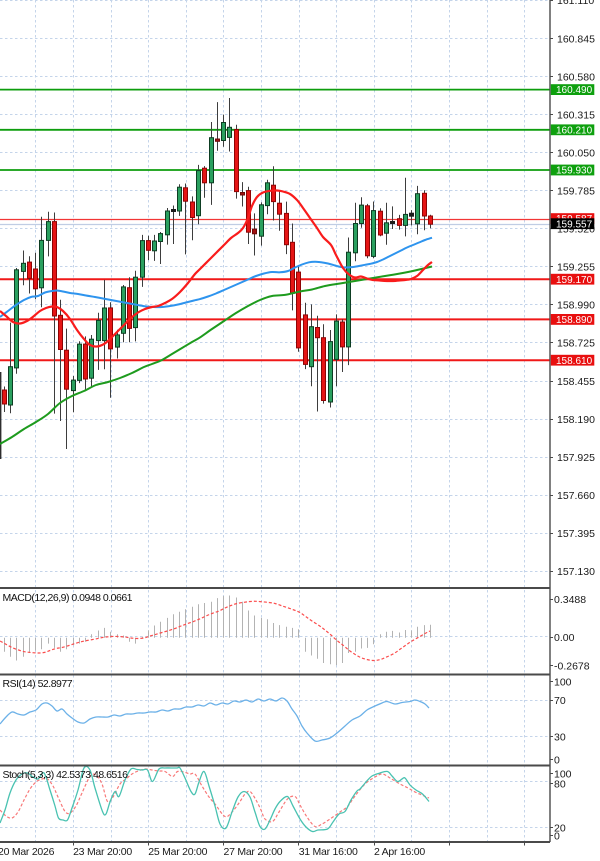 The height and width of the screenshot is (861, 600). What do you see at coordinates (38, 684) in the screenshot?
I see `svg-text: RSI(14) 52.8977` at bounding box center [38, 684].